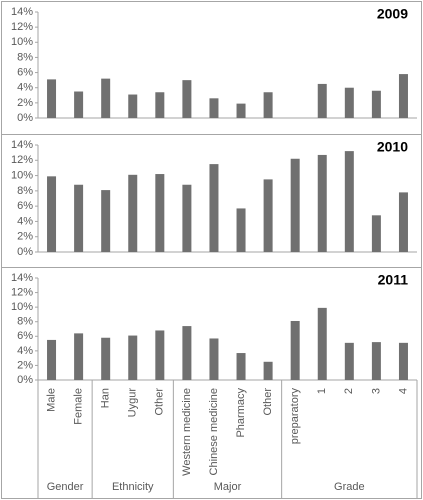  I want to click on panel-title: 2011, so click(393, 280).